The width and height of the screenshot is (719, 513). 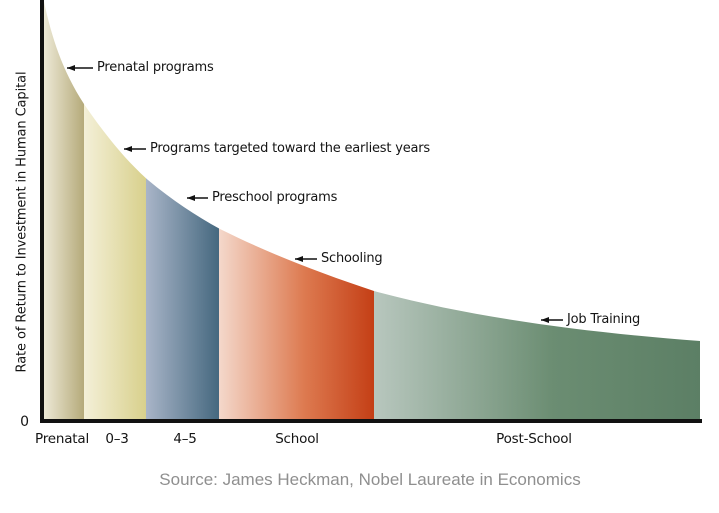 What do you see at coordinates (117, 439) in the screenshot?
I see `x-tick-0-3: 0–3` at bounding box center [117, 439].